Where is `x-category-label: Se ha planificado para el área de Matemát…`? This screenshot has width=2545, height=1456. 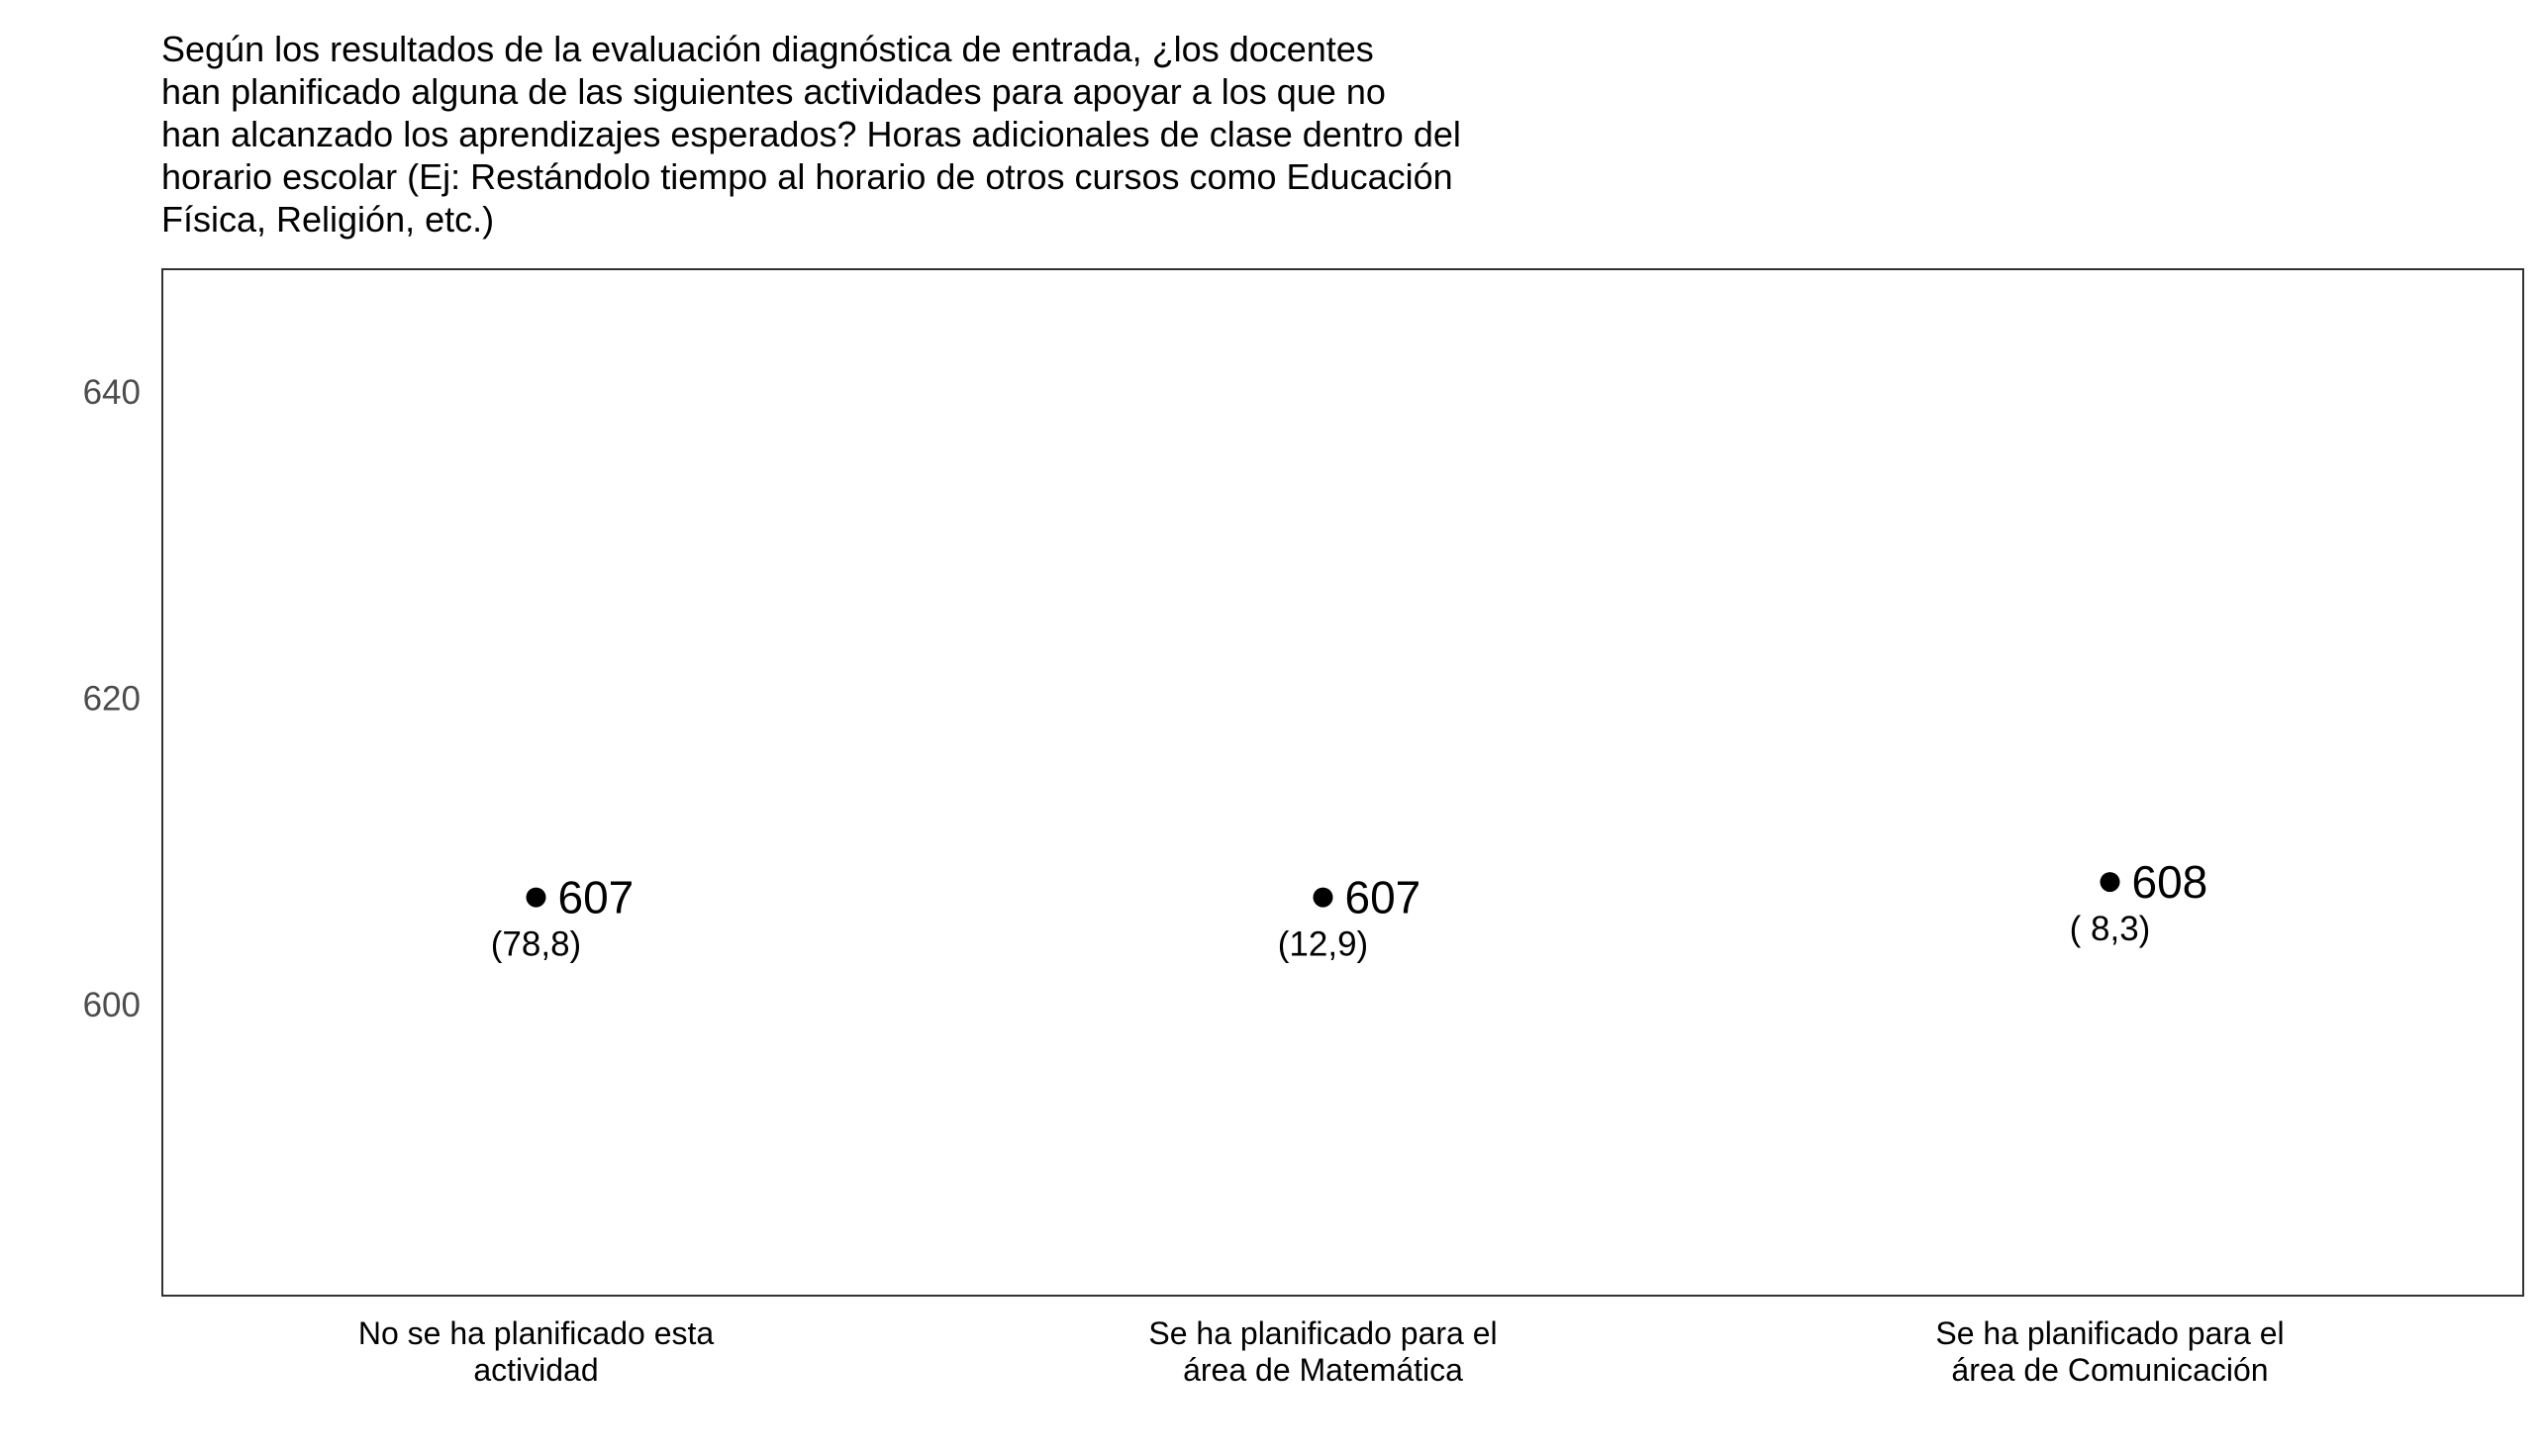 x-category-label: Se ha planificado para el área de Matemát… is located at coordinates (1322, 1351).